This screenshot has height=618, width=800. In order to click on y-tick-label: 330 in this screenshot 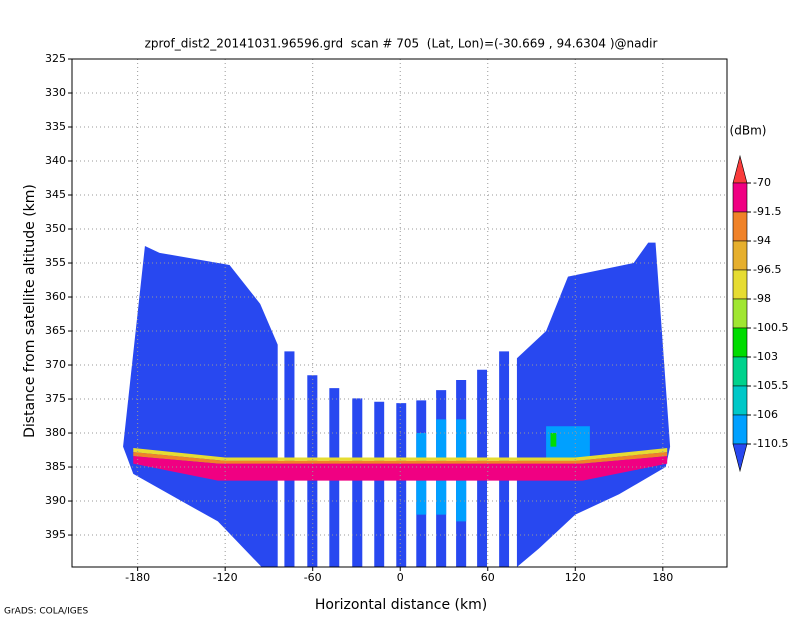, I will do `click(55, 92)`.